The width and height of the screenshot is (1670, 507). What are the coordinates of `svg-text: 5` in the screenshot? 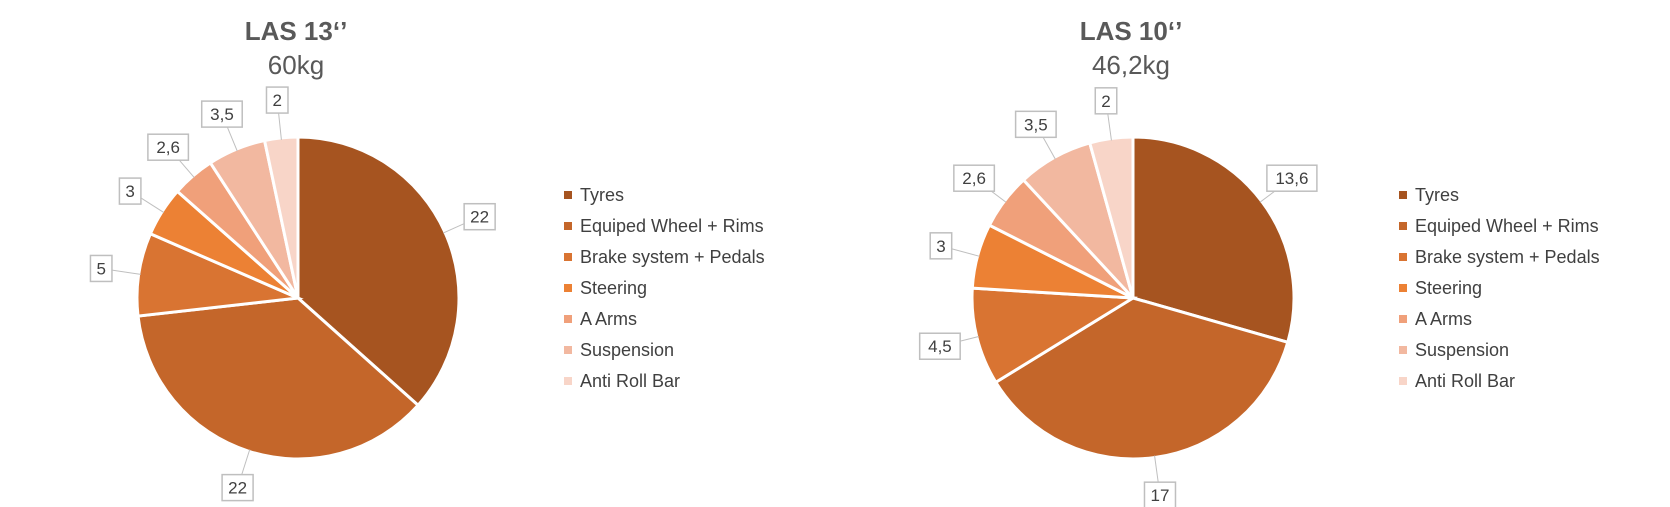 It's located at (100, 268).